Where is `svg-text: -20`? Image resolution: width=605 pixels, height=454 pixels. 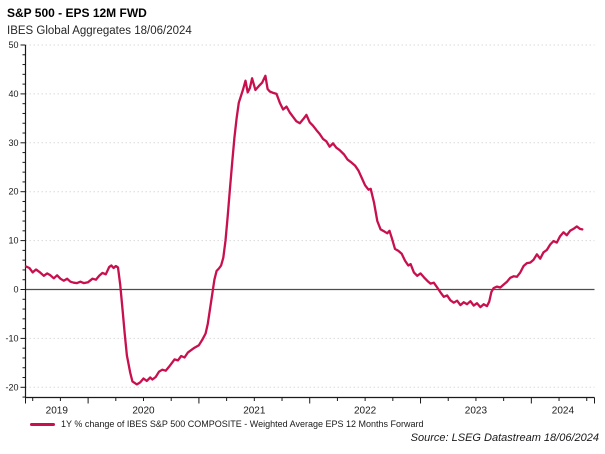
svg-text: -20 is located at coordinates (11, 387).